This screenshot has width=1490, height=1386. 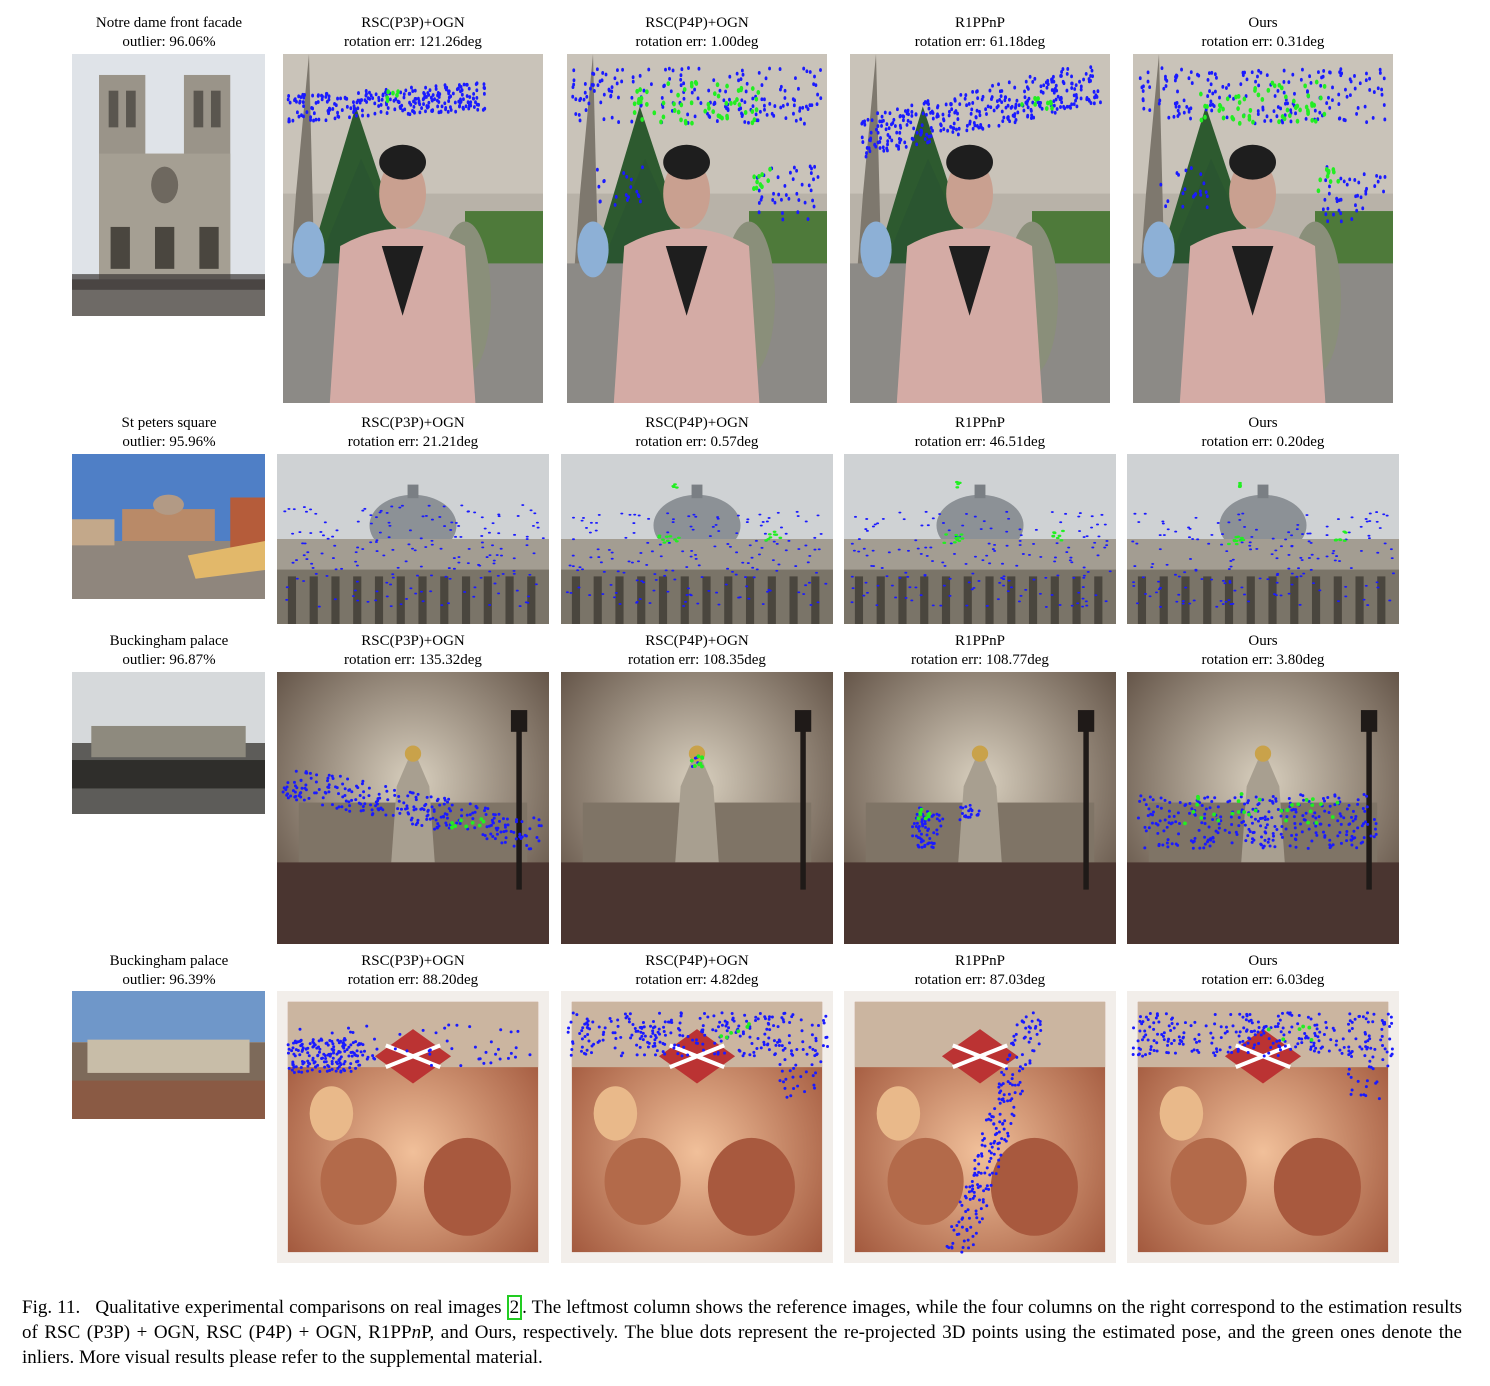 I want to click on reference-image-notre, so click(x=168, y=185).